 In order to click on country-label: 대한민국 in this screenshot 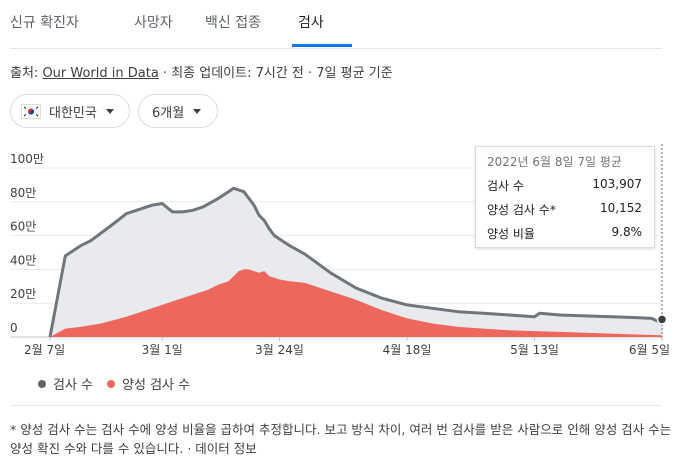, I will do `click(73, 113)`.